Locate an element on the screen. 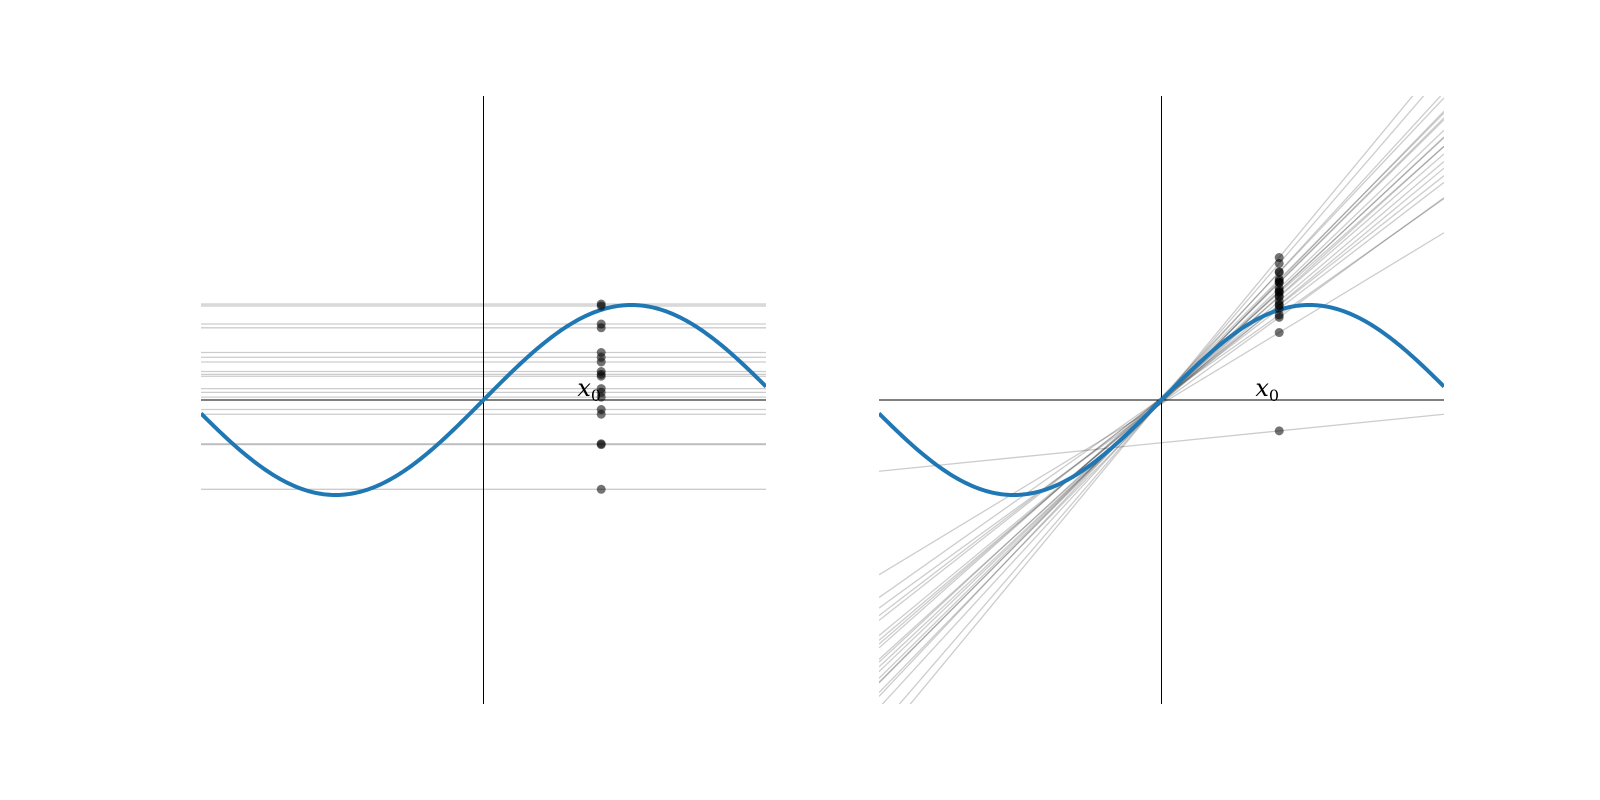 This screenshot has height=800, width=1600. left-x0-subscript: 0 is located at coordinates (596, 395).